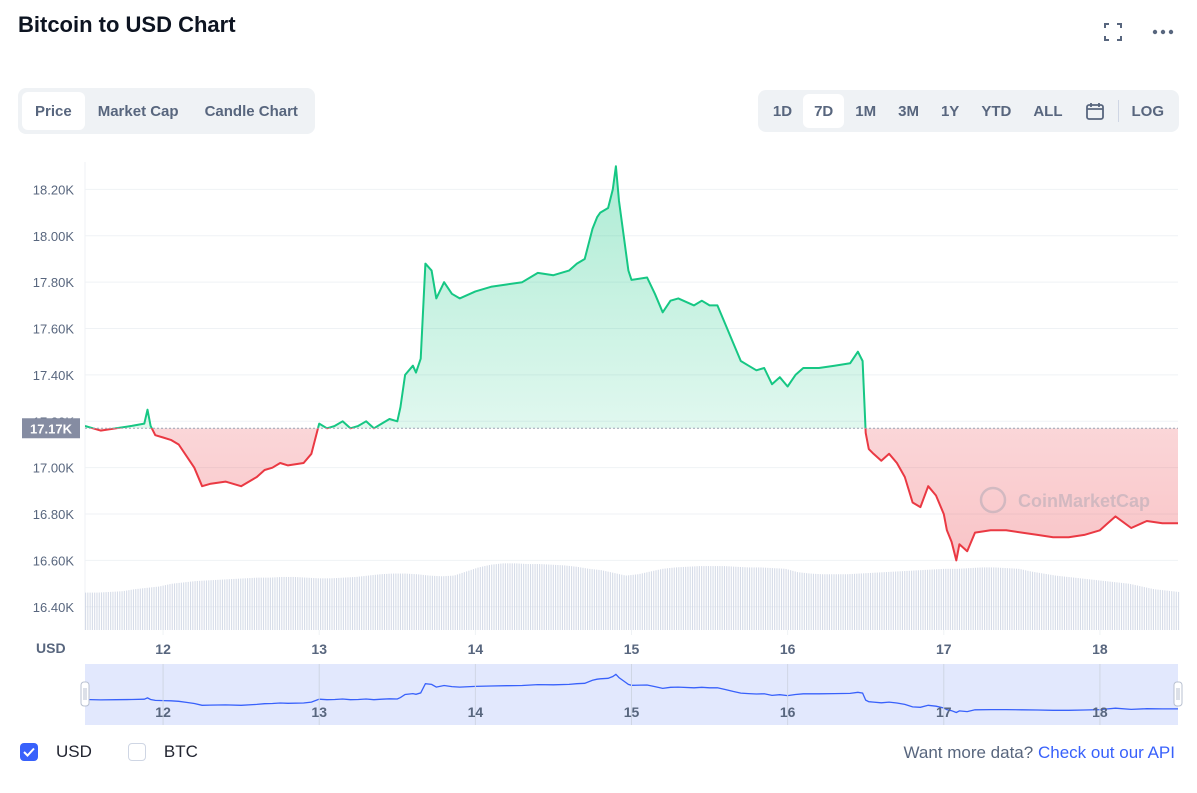 This screenshot has height=793, width=1197. Describe the element at coordinates (782, 111) in the screenshot. I see `range-1d: 1D` at that location.